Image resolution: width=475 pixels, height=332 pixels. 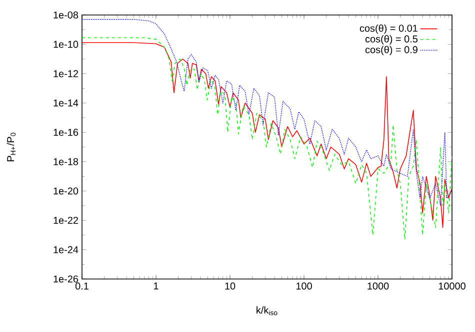 What do you see at coordinates (66, 15) in the screenshot?
I see `y-tick-label: 1e-08` at bounding box center [66, 15].